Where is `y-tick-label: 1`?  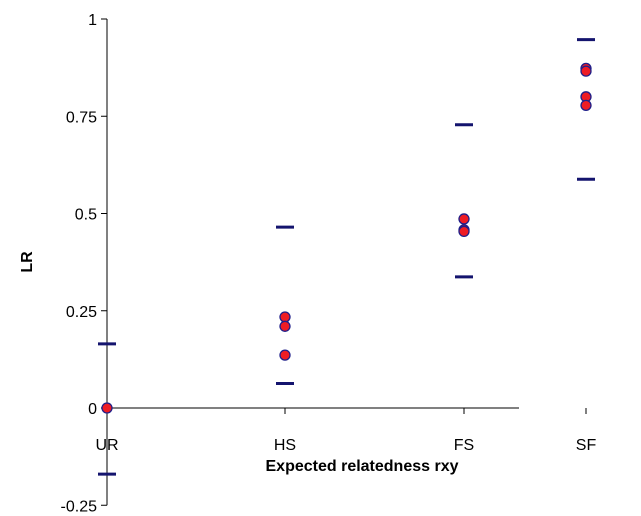 y-tick-label: 1 is located at coordinates (92, 20).